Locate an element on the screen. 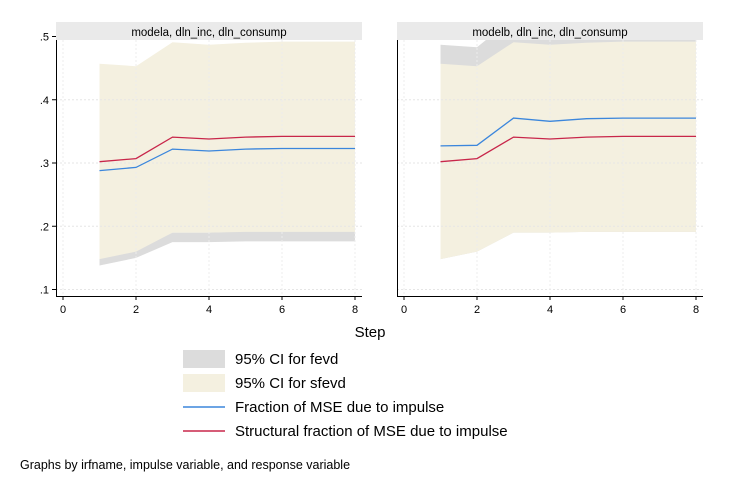  legend-item: Fraction of MSE due to impulse is located at coordinates (313, 407).